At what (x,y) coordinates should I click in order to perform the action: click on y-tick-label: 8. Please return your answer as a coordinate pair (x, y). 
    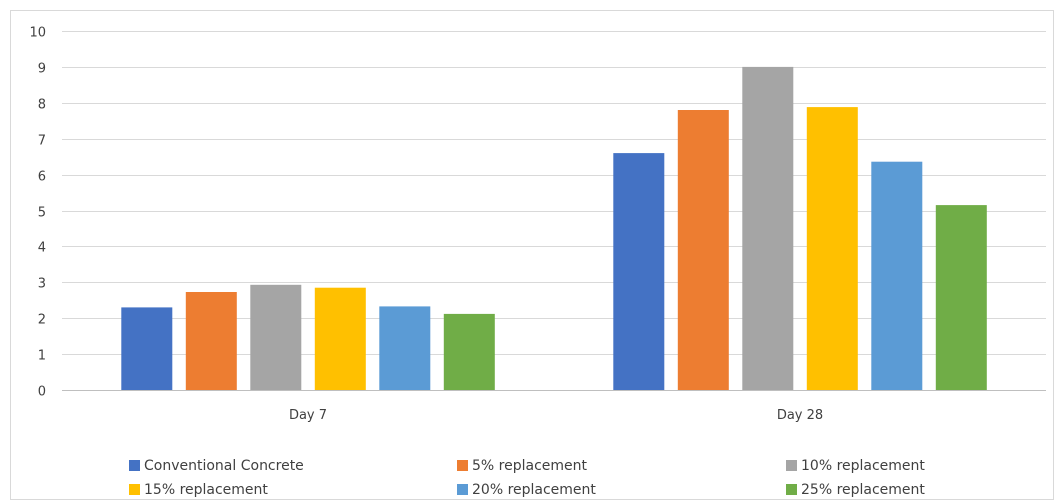
    Looking at the image, I should click on (42, 105).